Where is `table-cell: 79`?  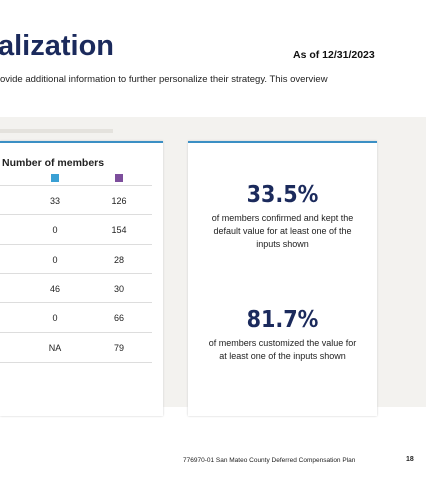
table-cell: 79 is located at coordinates (118, 347).